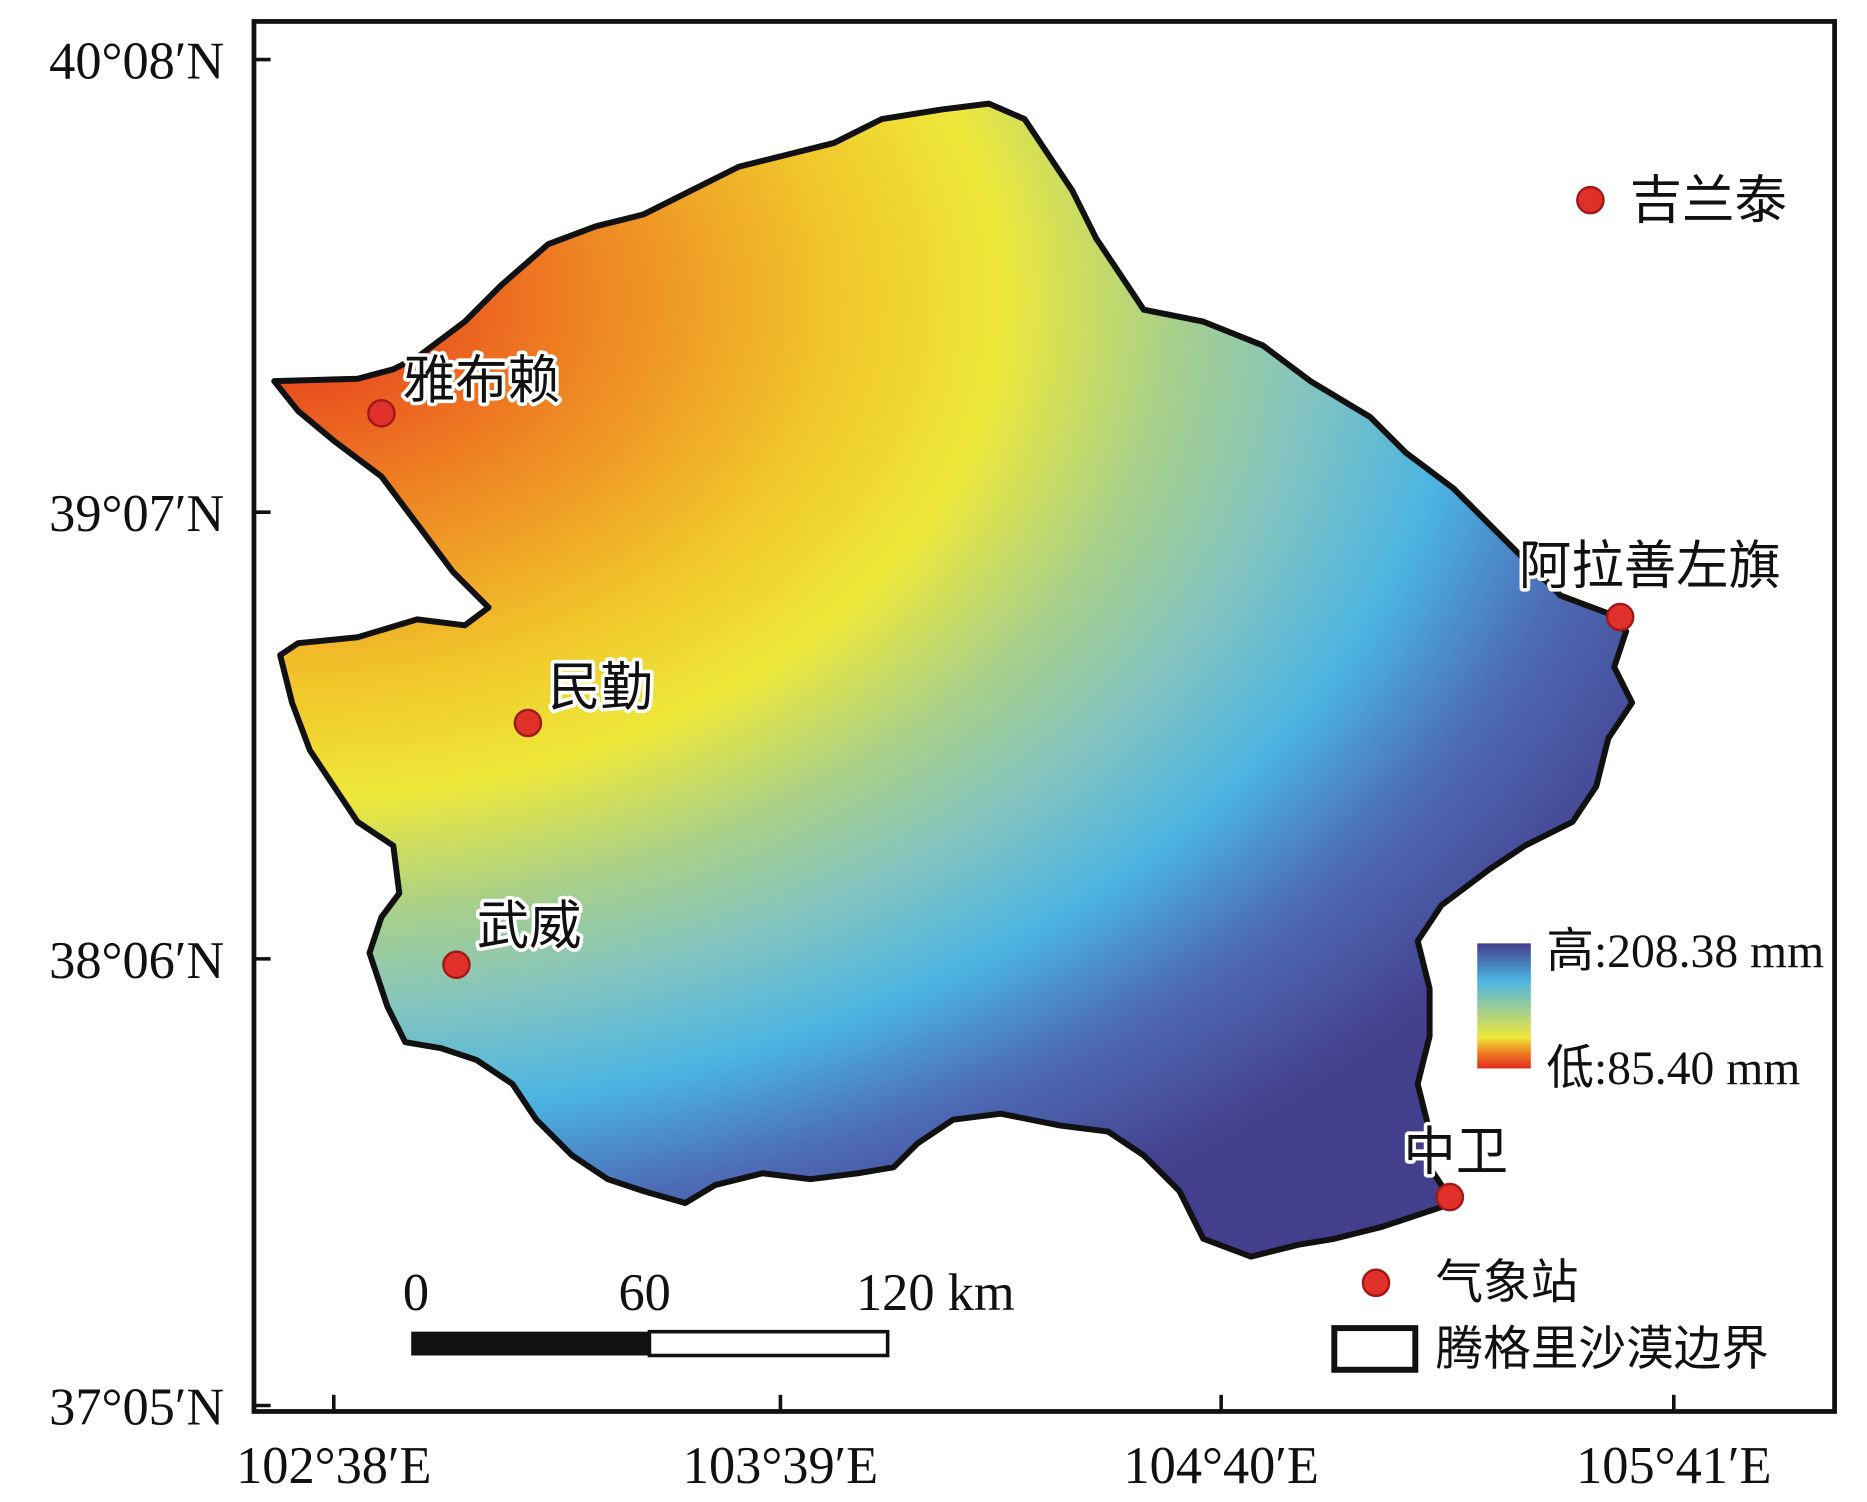 This screenshot has height=1502, width=1867. Describe the element at coordinates (136, 1408) in the screenshot. I see `lat-label: 37°05′N` at that location.